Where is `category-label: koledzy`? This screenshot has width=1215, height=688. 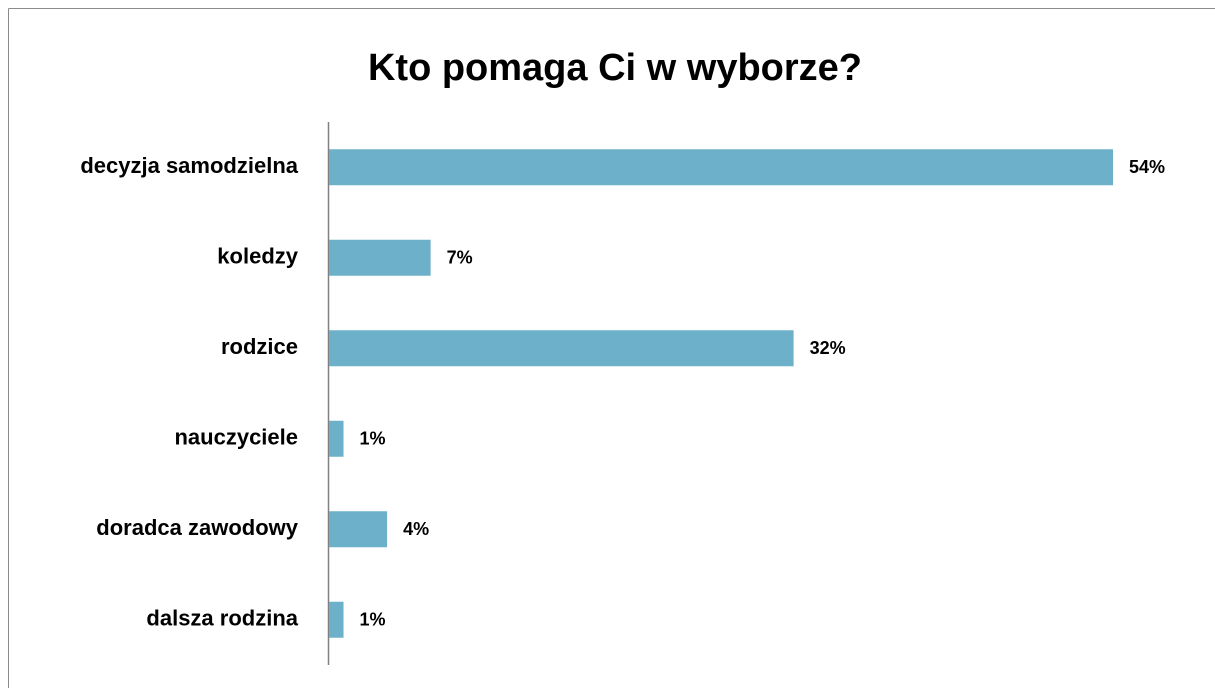 category-label: koledzy is located at coordinates (257, 256).